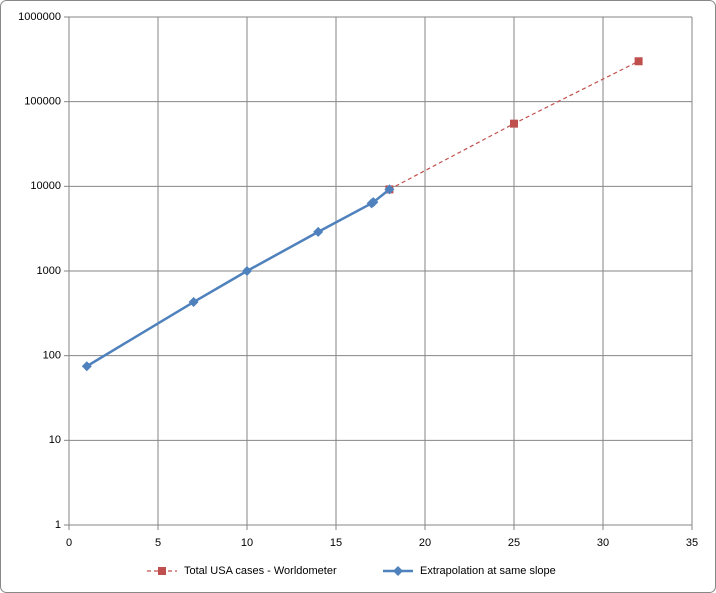 This screenshot has width=716, height=593. Describe the element at coordinates (260, 571) in the screenshot. I see `legend-label: Total USA cases - Worldometer` at that location.